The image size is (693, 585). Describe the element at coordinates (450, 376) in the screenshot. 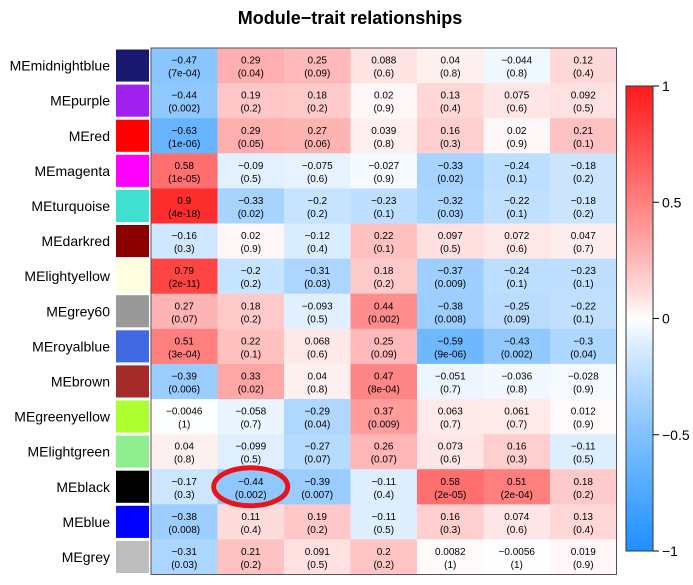

I see `cell-correlation-label: −0.051` at that location.